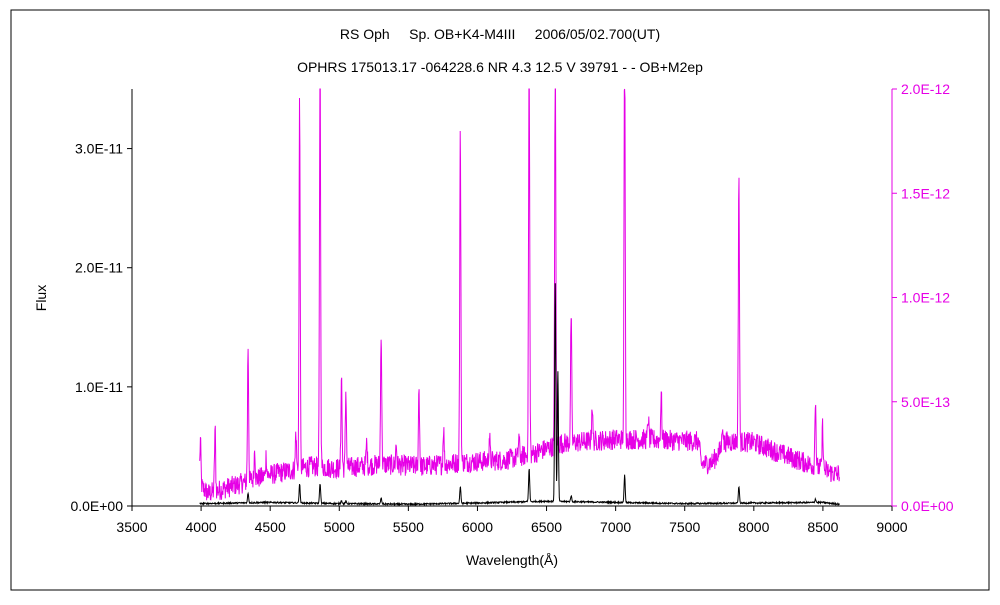 The width and height of the screenshot is (1000, 605). What do you see at coordinates (753, 527) in the screenshot?
I see `x-tick-label: 8000` at bounding box center [753, 527].